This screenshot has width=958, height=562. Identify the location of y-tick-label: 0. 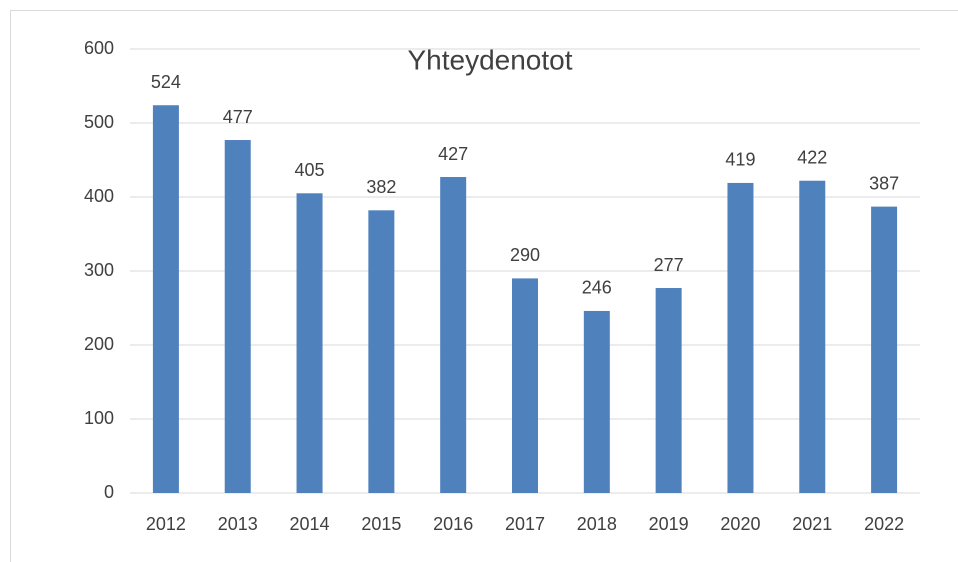
(109, 492).